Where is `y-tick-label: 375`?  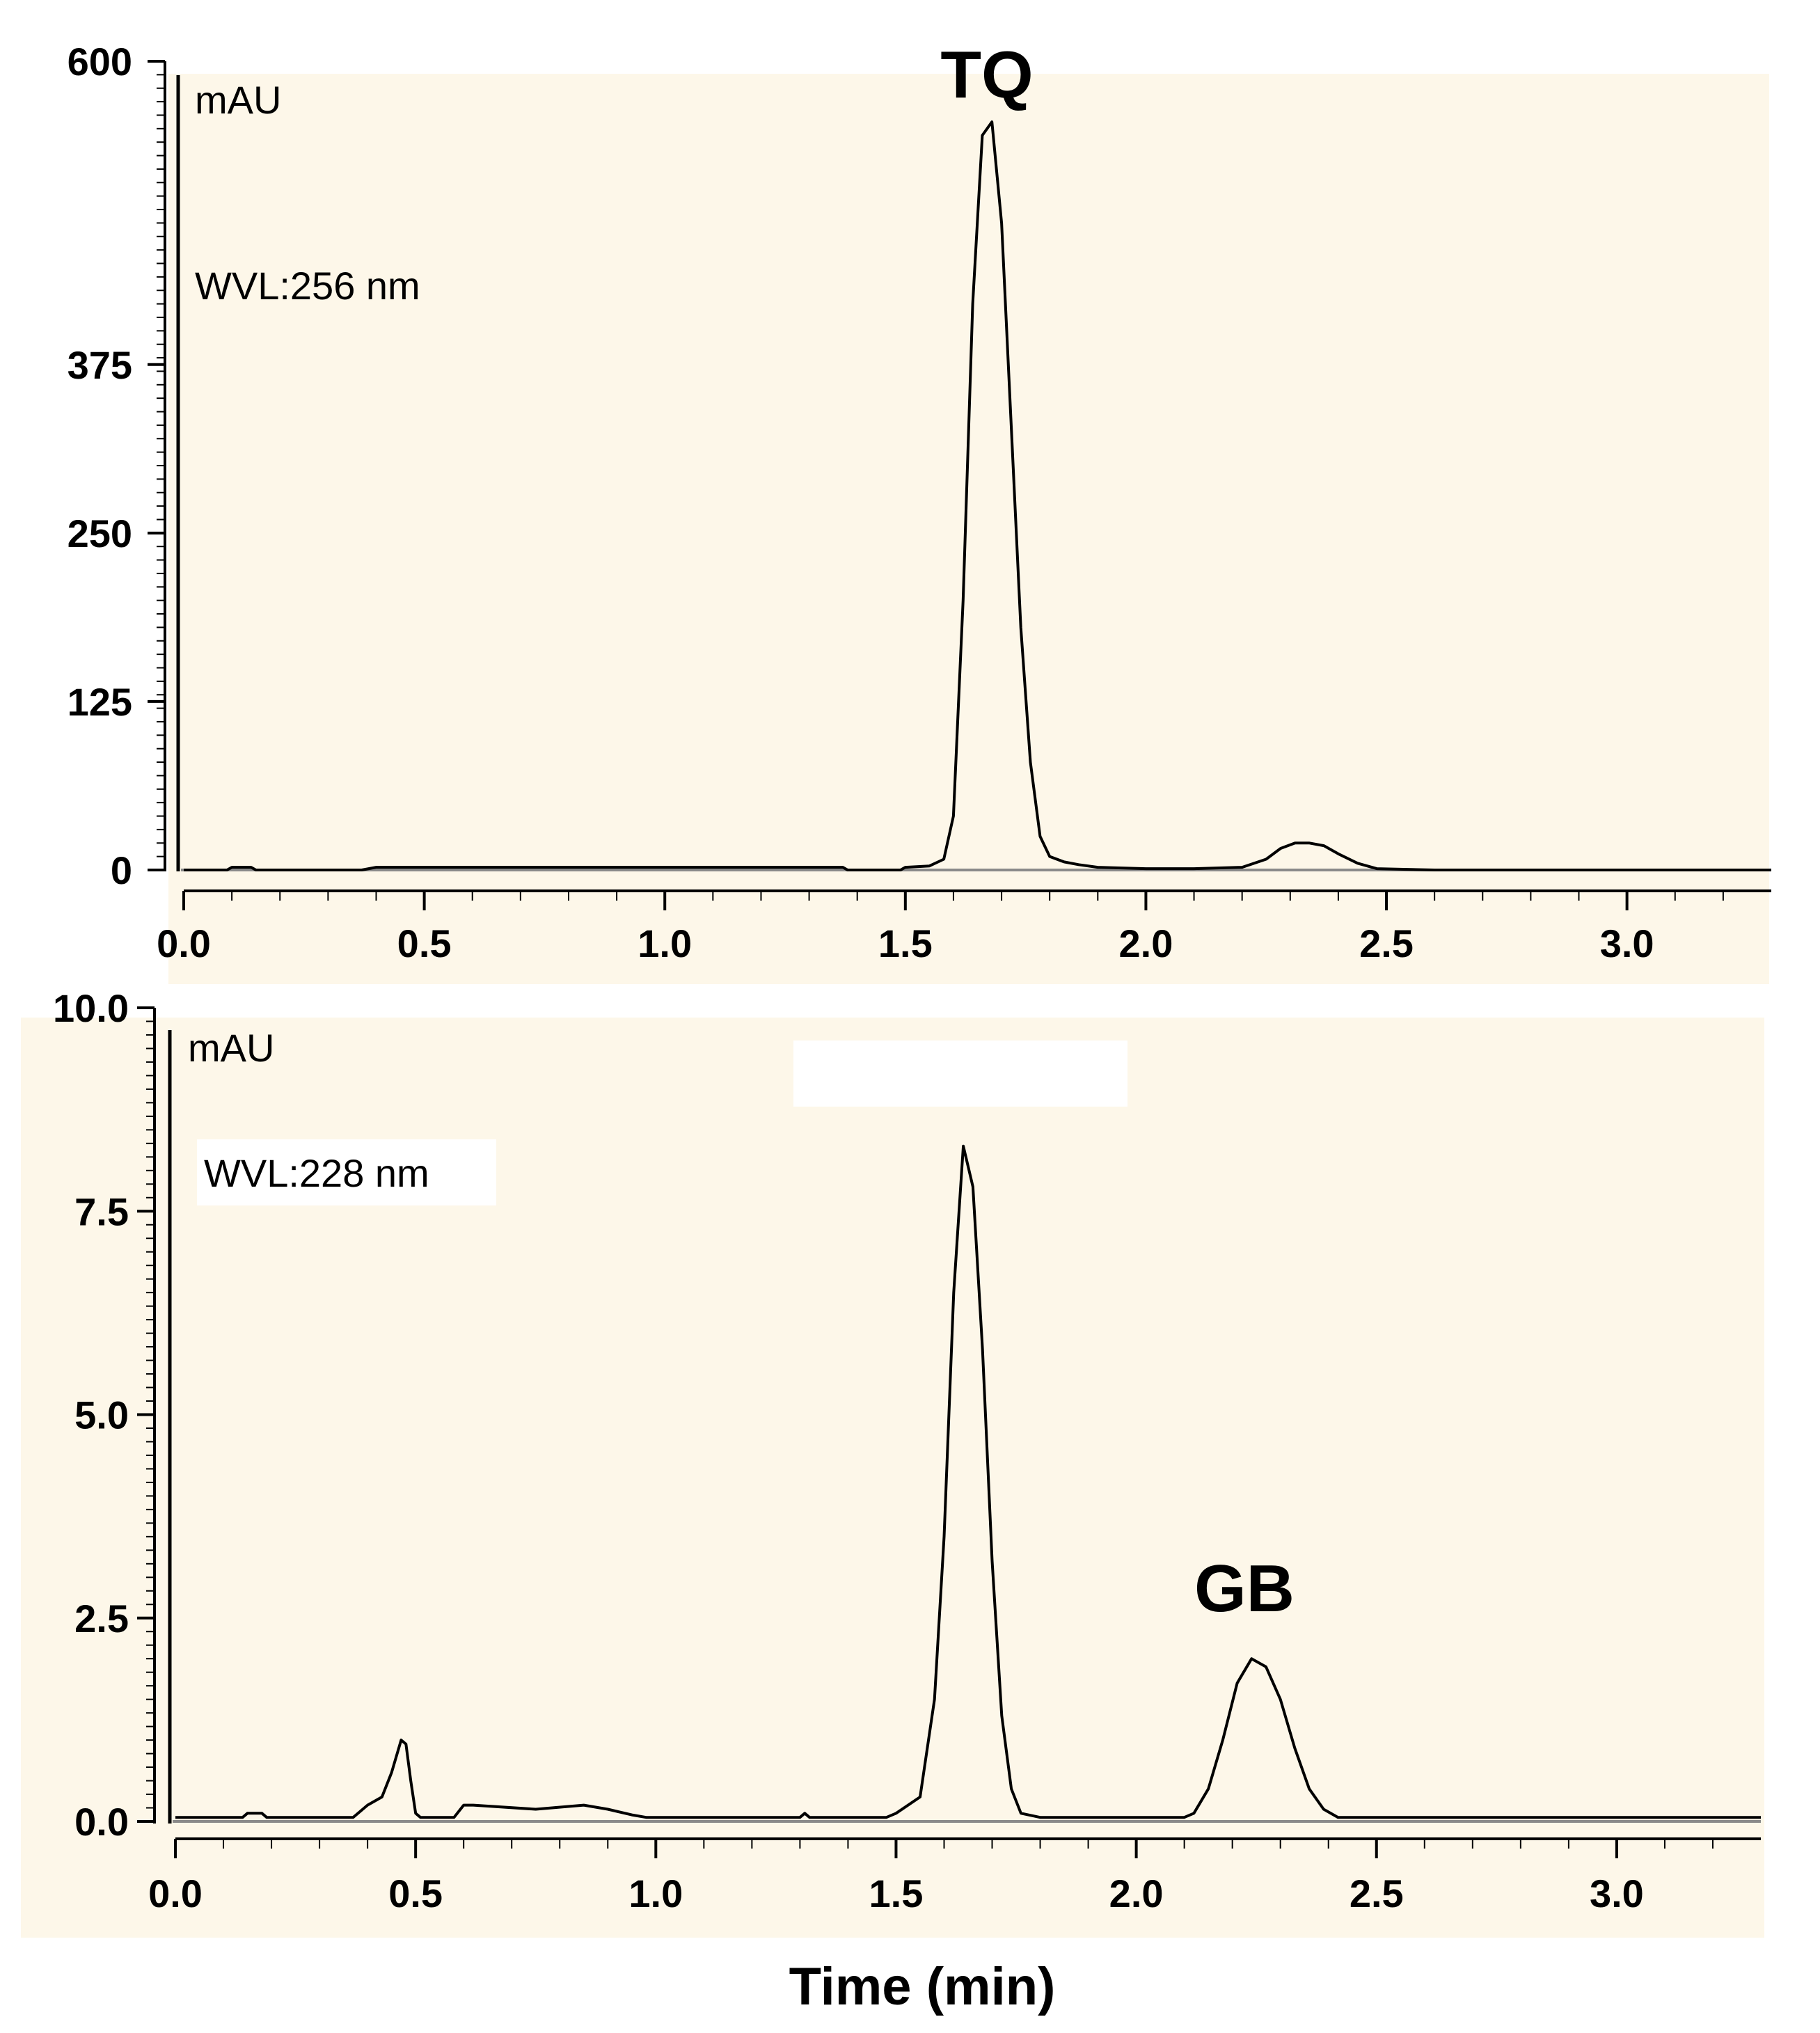 y-tick-label: 375 is located at coordinates (100, 365).